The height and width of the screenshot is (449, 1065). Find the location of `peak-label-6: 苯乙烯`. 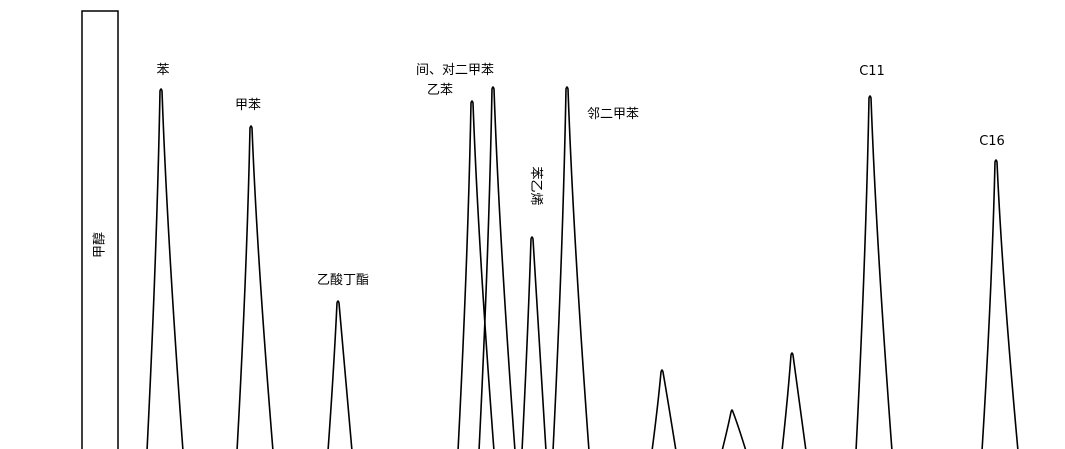

peak-label-6: 苯乙烯 is located at coordinates (535, 185).